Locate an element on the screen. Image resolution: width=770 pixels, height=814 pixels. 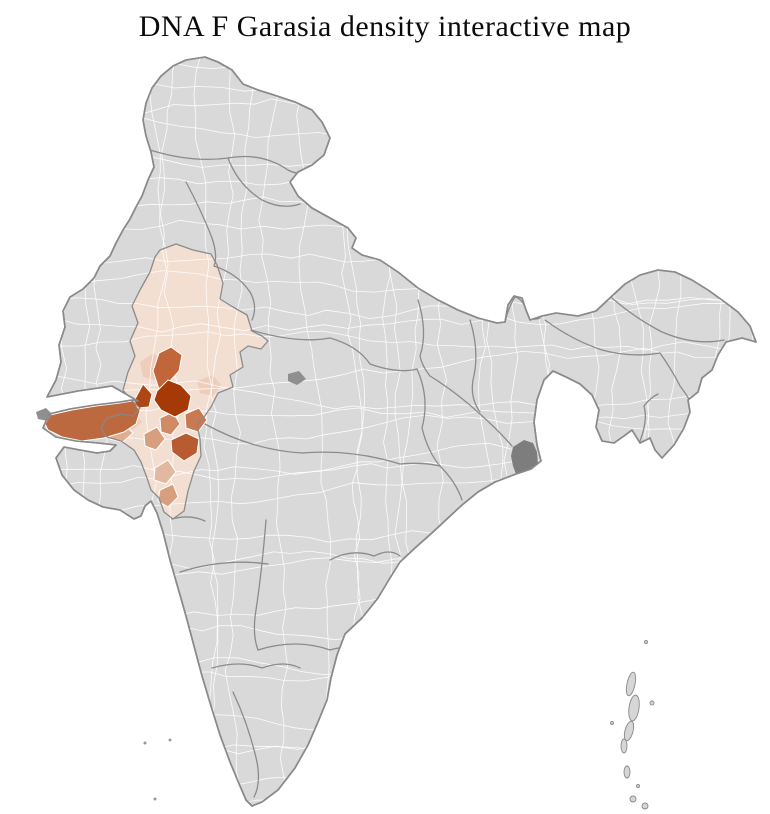
page-title: DNA F Garasia density interactive map is located at coordinates (385, 26).